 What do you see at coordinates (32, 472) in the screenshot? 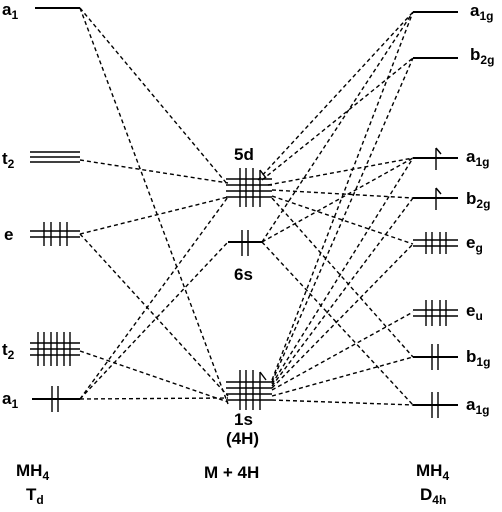
I see `left-footer-line1: MH4` at bounding box center [32, 472].